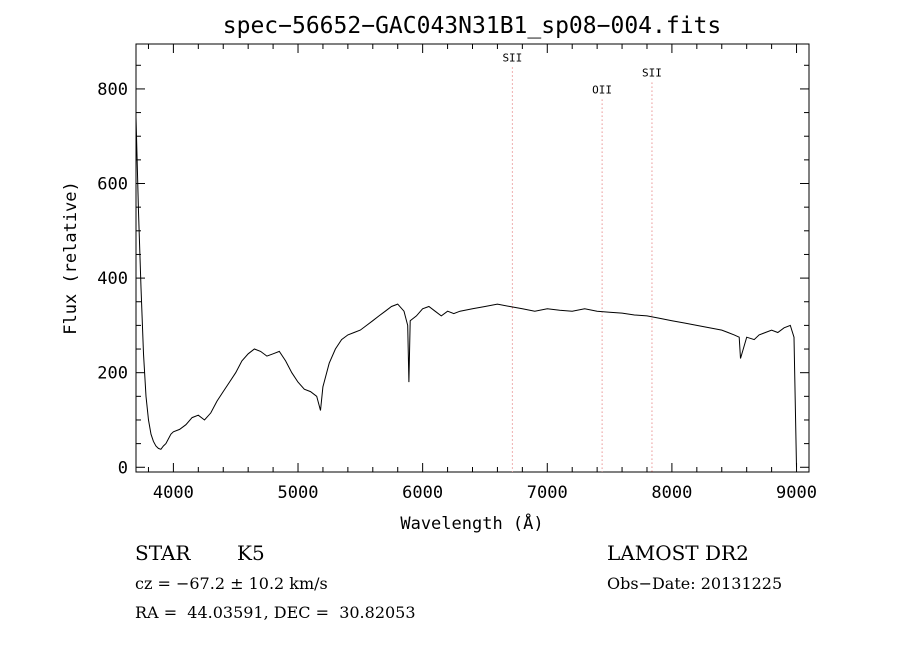  I want to click on emission-line-label: OII, so click(602, 90).